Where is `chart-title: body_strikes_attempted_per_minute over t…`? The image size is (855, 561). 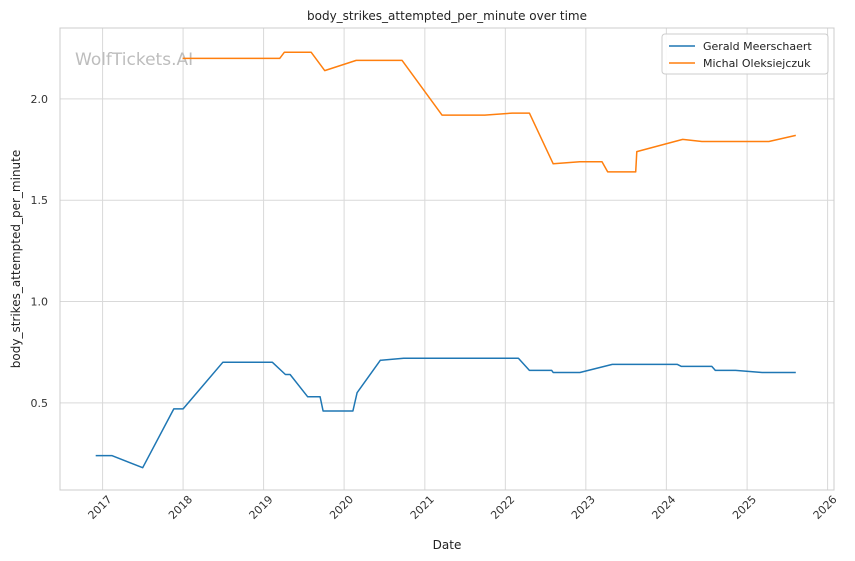 chart-title: body_strikes_attempted_per_minute over t… is located at coordinates (447, 16).